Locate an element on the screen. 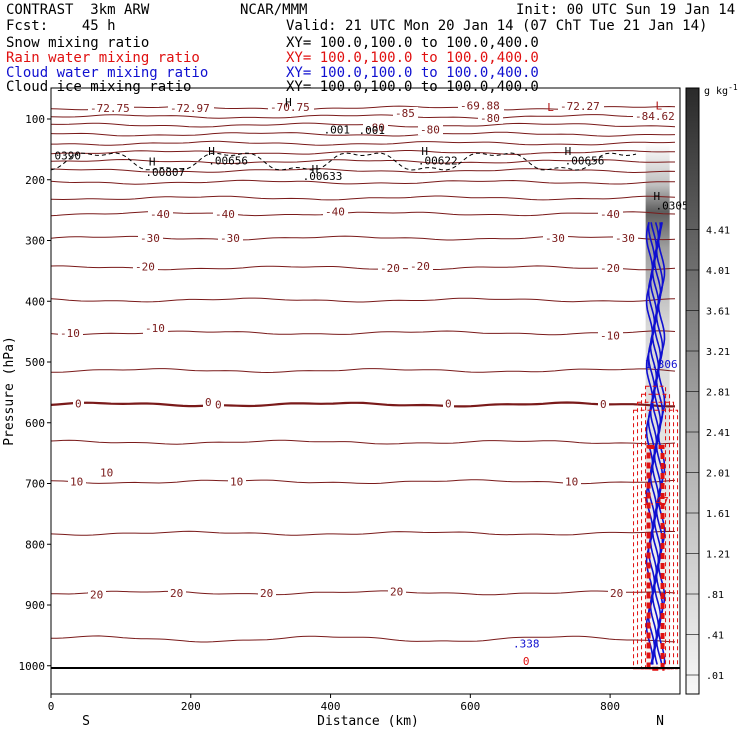  y-tick-label: 1000 is located at coordinates (32, 666).